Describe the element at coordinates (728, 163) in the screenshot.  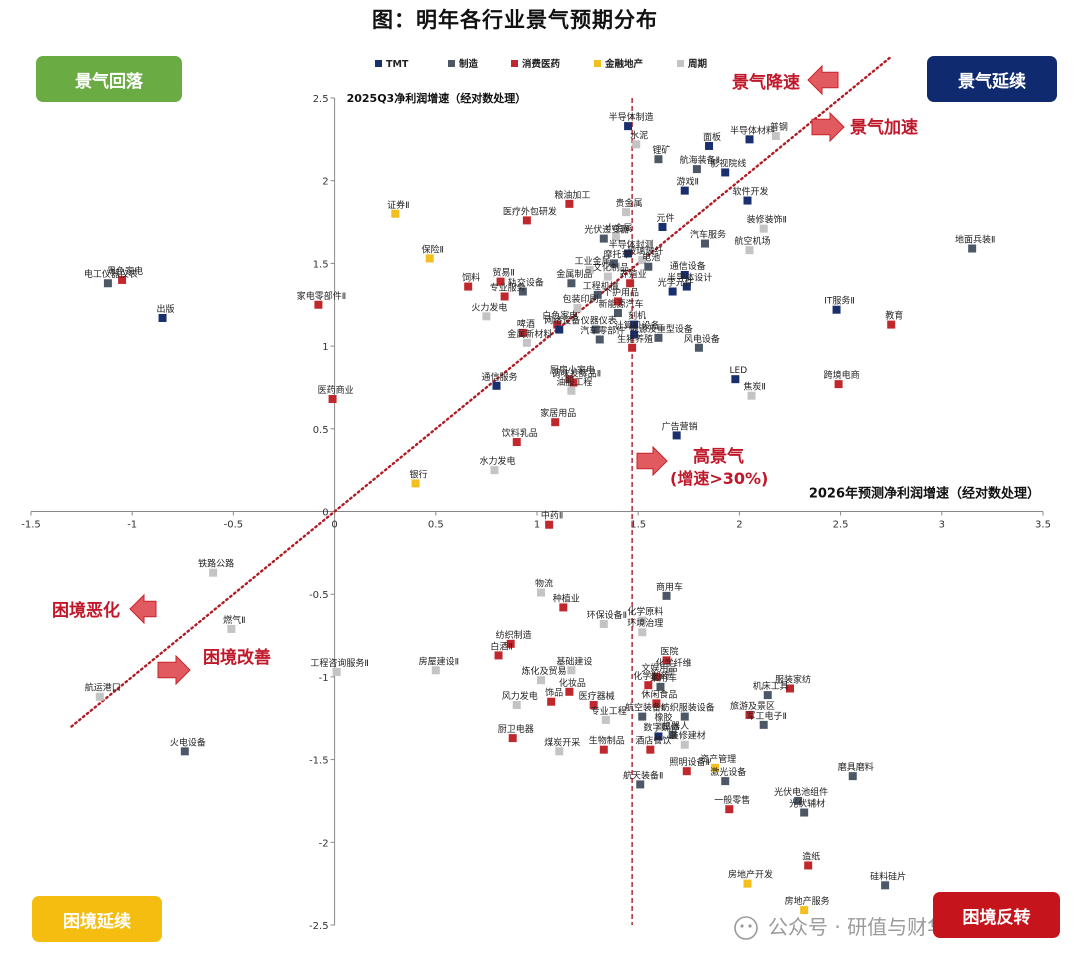
I see `data-label: 影视院线` at that location.